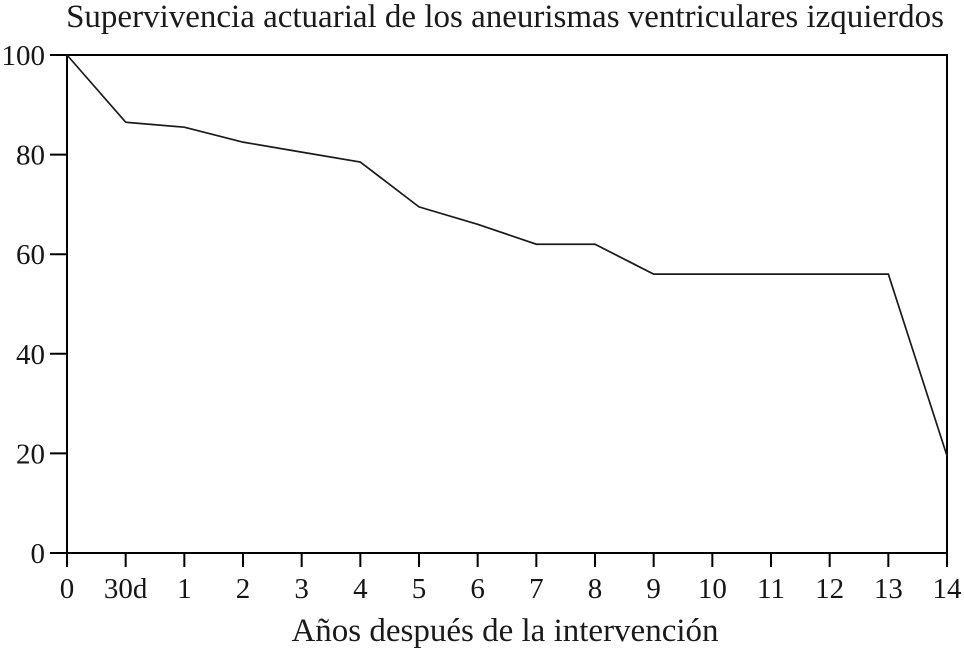 The width and height of the screenshot is (964, 660). I want to click on x-tick-label: 12, so click(829, 589).